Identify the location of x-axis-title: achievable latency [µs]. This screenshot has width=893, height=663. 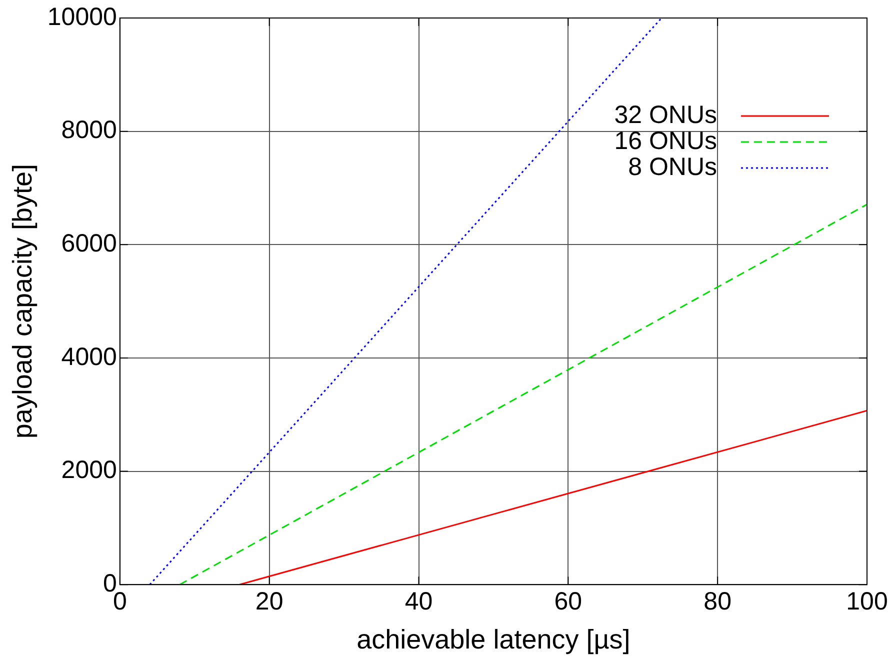
(493, 639).